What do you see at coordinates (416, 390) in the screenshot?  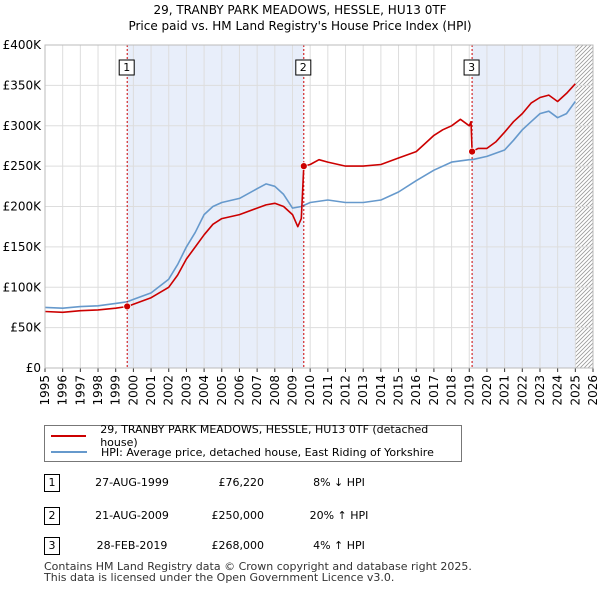 I see `x-tick-label: 2016` at bounding box center [416, 390].